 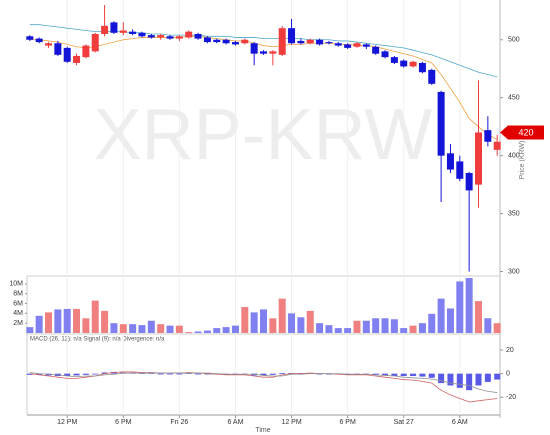 What do you see at coordinates (522, 160) in the screenshot?
I see `y-axis-label: Price (KRW)` at bounding box center [522, 160].